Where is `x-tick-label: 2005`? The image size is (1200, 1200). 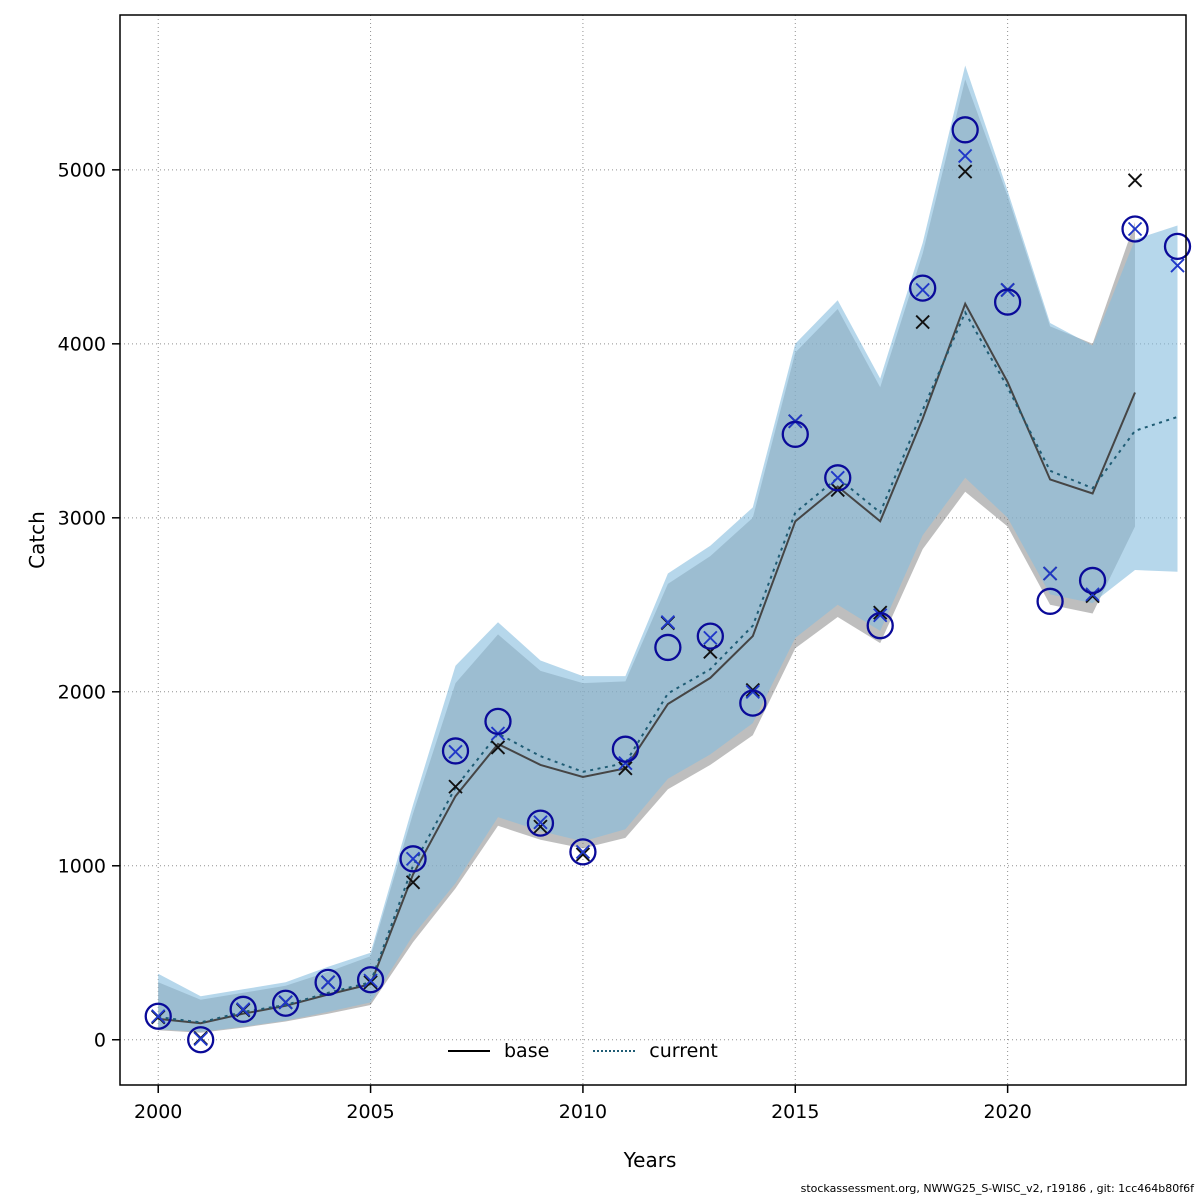
x-tick-label: 2005 is located at coordinates (370, 1112).